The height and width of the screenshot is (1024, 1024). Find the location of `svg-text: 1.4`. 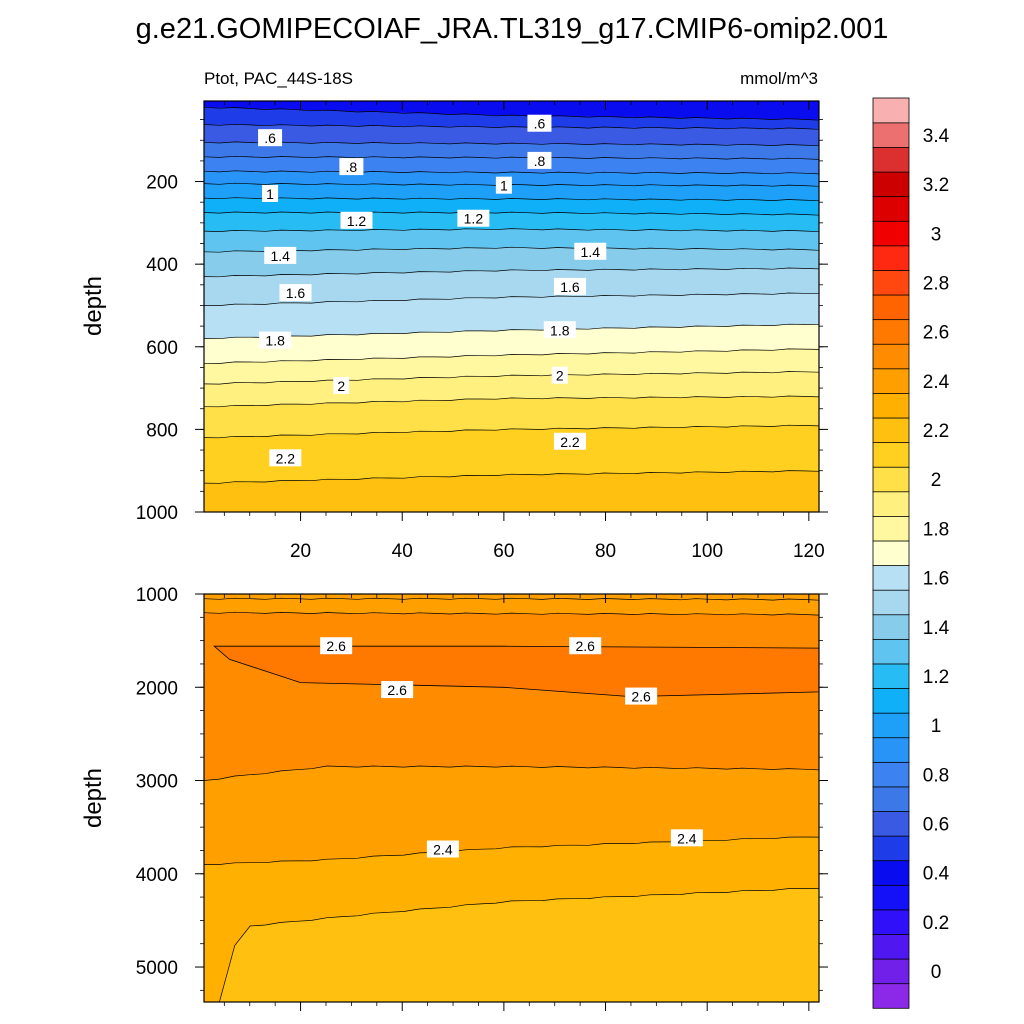

svg-text: 1.4 is located at coordinates (591, 252).